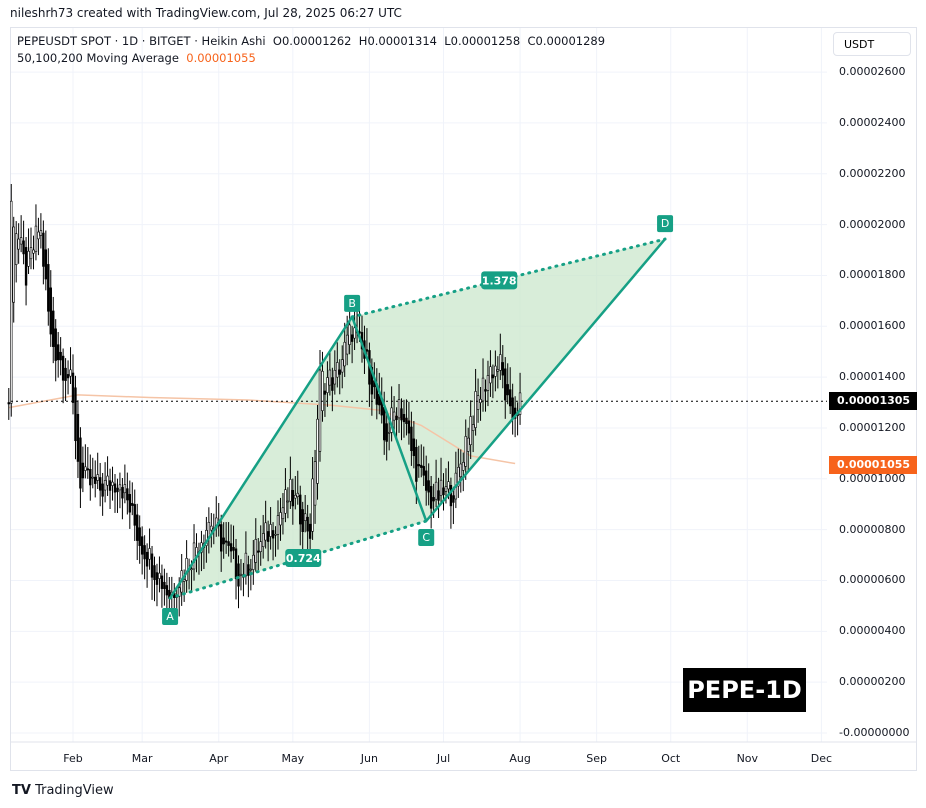  Describe the element at coordinates (671, 758) in the screenshot. I see `time-tick-label: Oct` at that location.